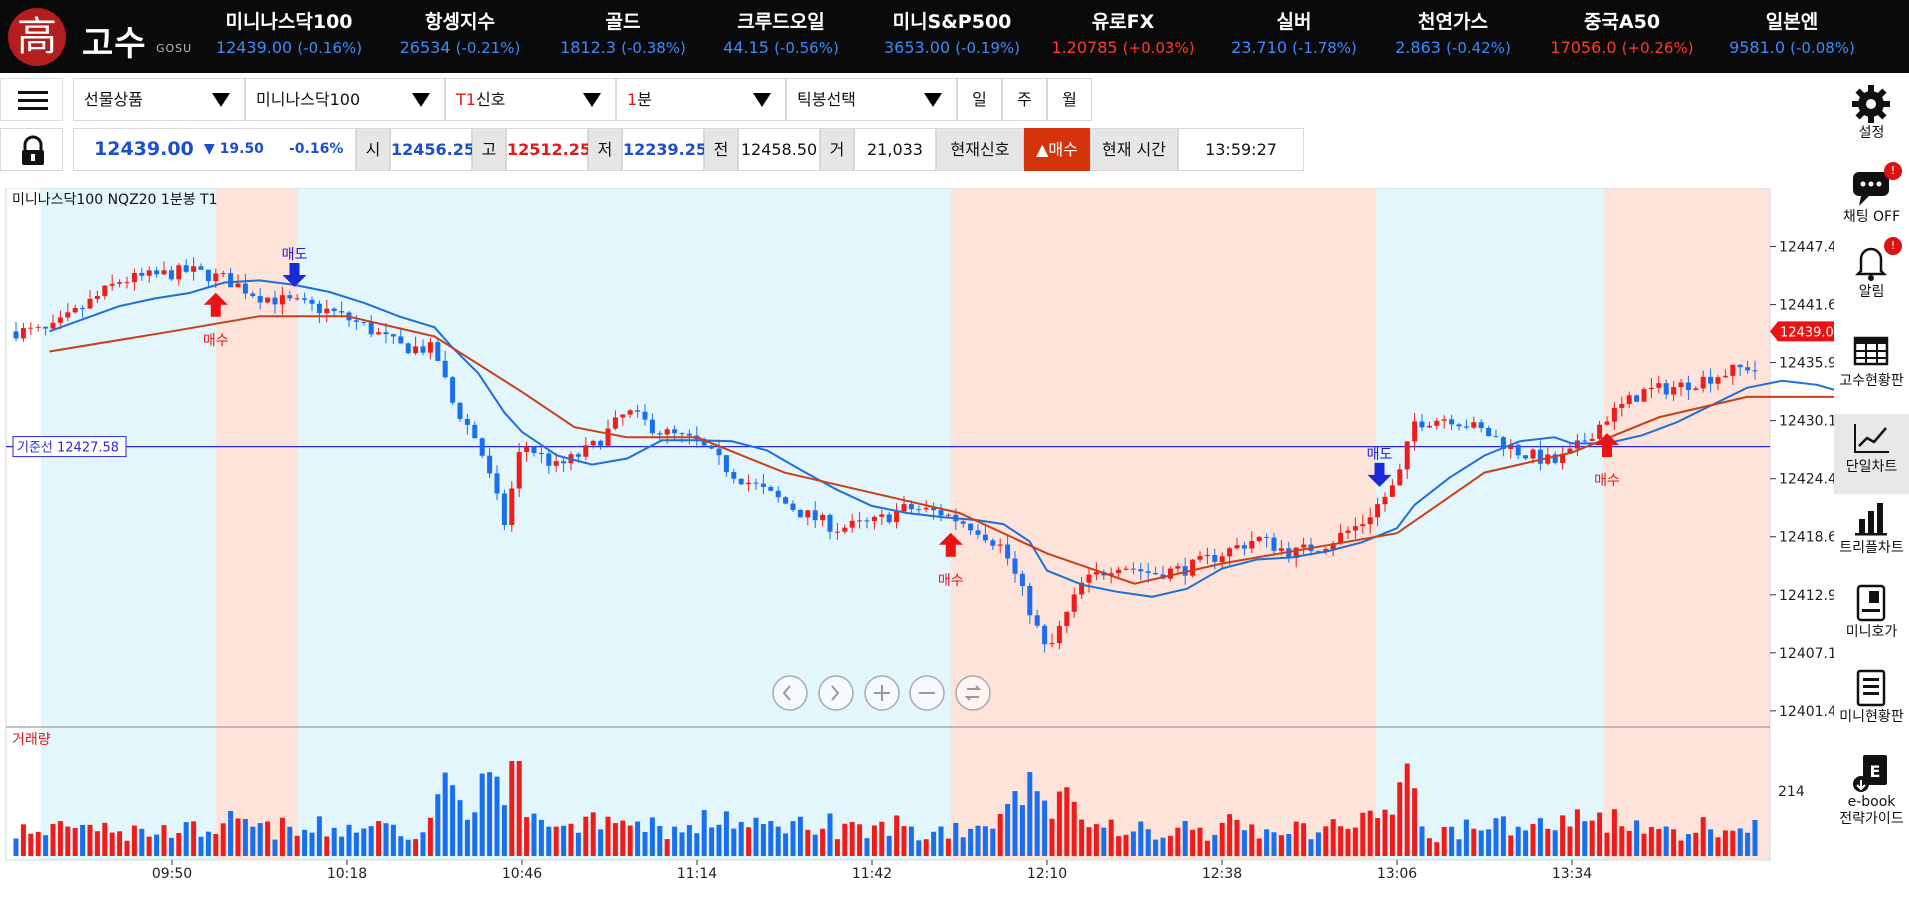 The height and width of the screenshot is (899, 1909). I want to click on menu-button, so click(31, 99).